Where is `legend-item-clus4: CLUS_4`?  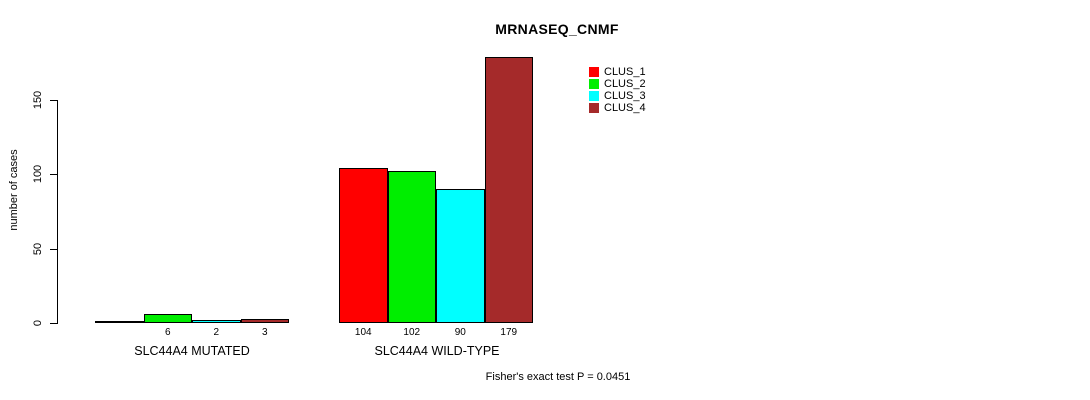 legend-item-clus4: CLUS_4 is located at coordinates (617, 108).